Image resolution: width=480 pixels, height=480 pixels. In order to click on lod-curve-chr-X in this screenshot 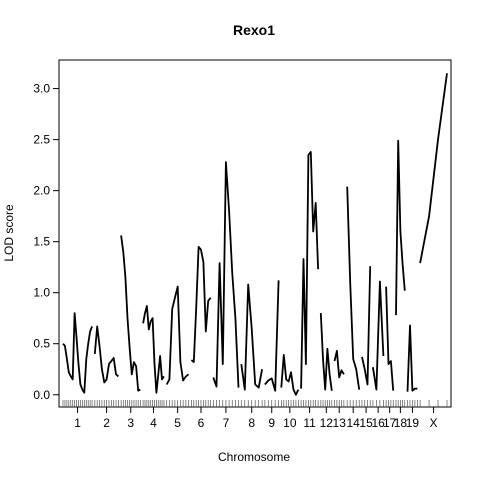, I will do `click(433, 168)`.